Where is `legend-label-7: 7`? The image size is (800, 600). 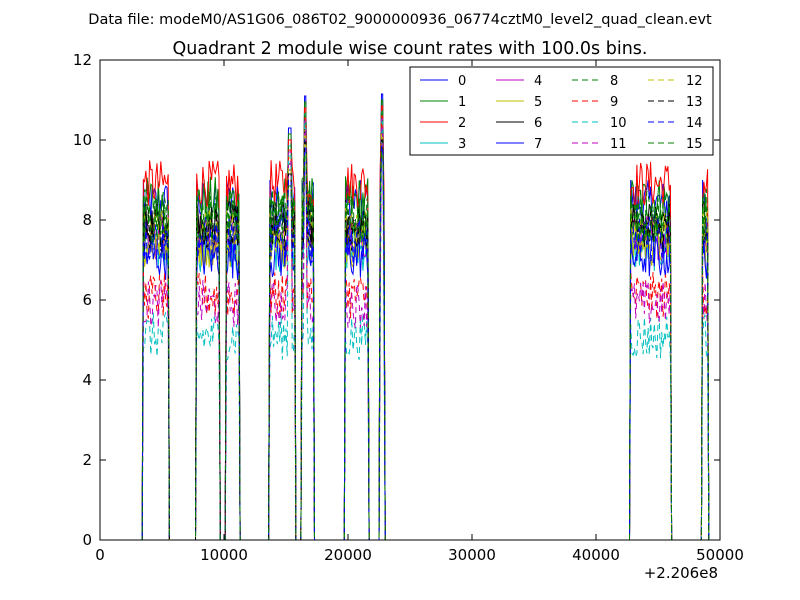
legend-label-7: 7 is located at coordinates (538, 144).